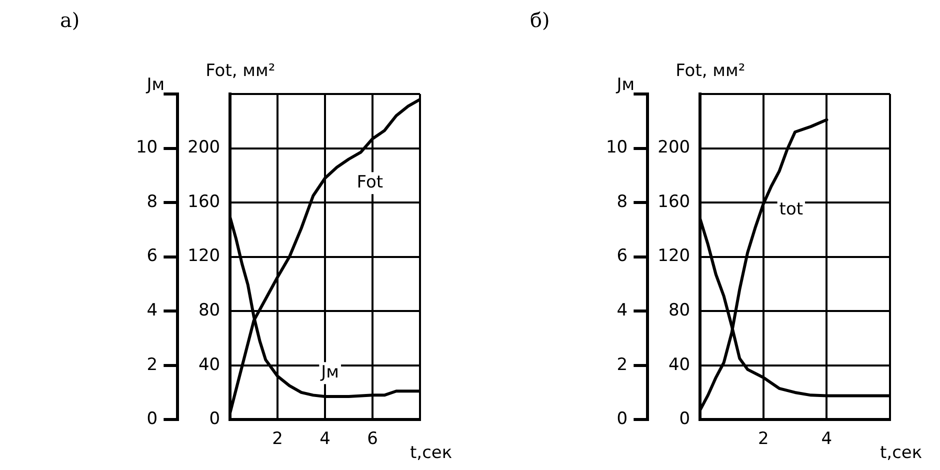  Describe the element at coordinates (540, 20) in the screenshot. I see `text: б)` at that location.